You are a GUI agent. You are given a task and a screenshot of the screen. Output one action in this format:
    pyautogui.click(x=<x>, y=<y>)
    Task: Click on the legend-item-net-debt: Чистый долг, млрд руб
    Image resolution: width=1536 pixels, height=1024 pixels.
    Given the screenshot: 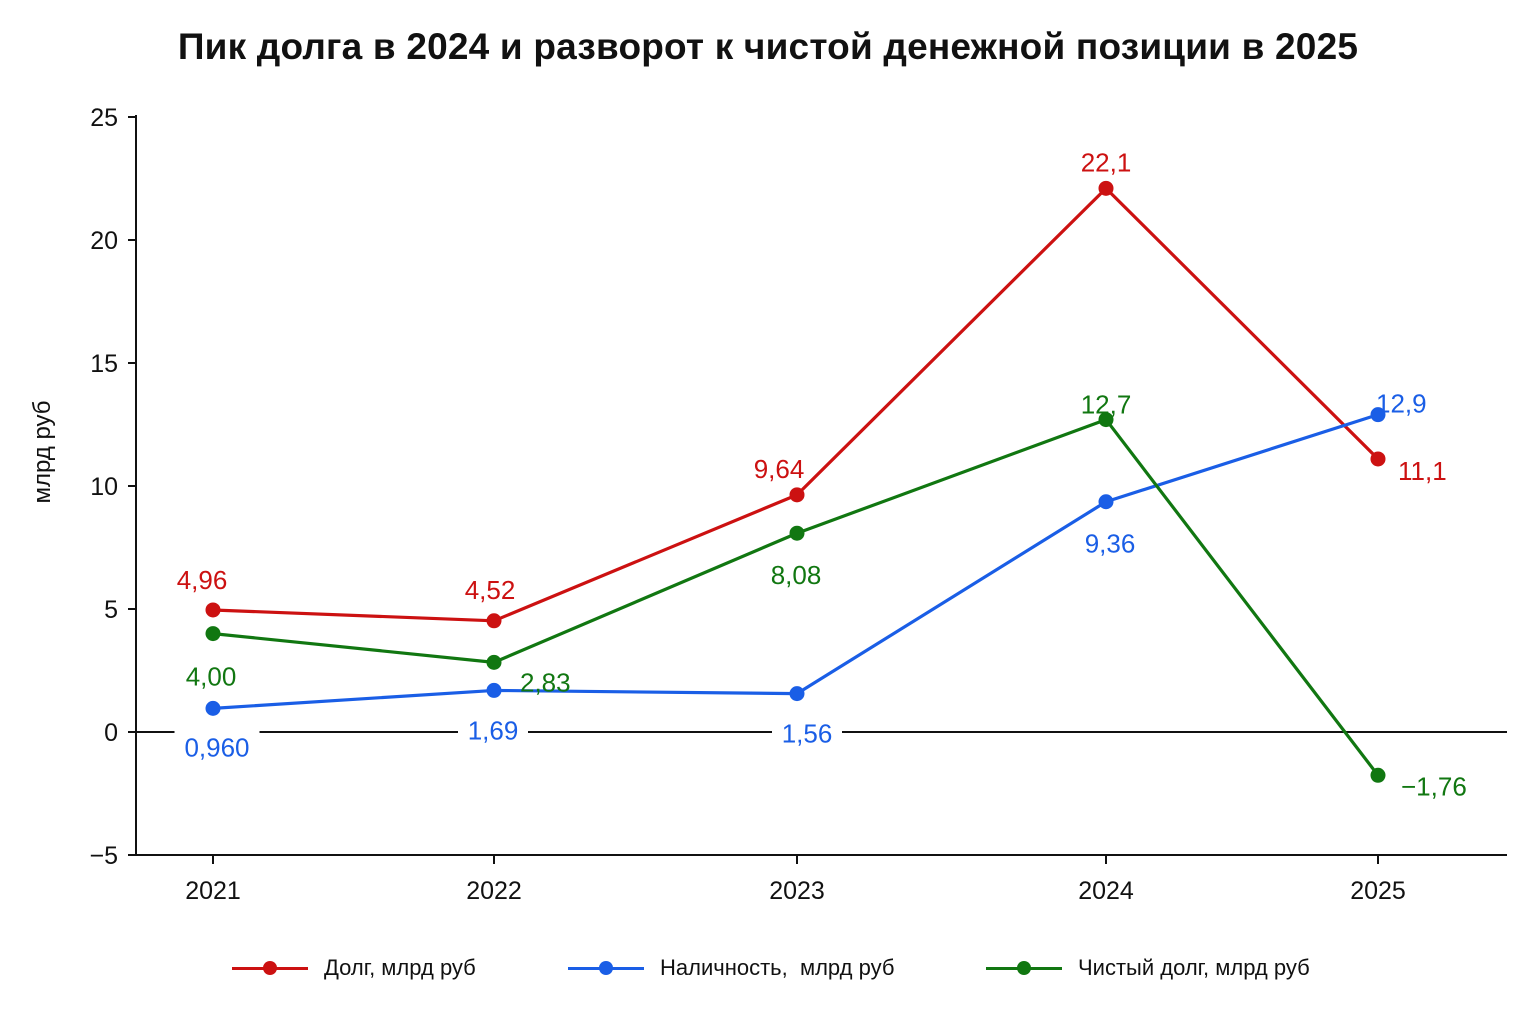 What is the action you would take?
    pyautogui.click(x=1148, y=968)
    